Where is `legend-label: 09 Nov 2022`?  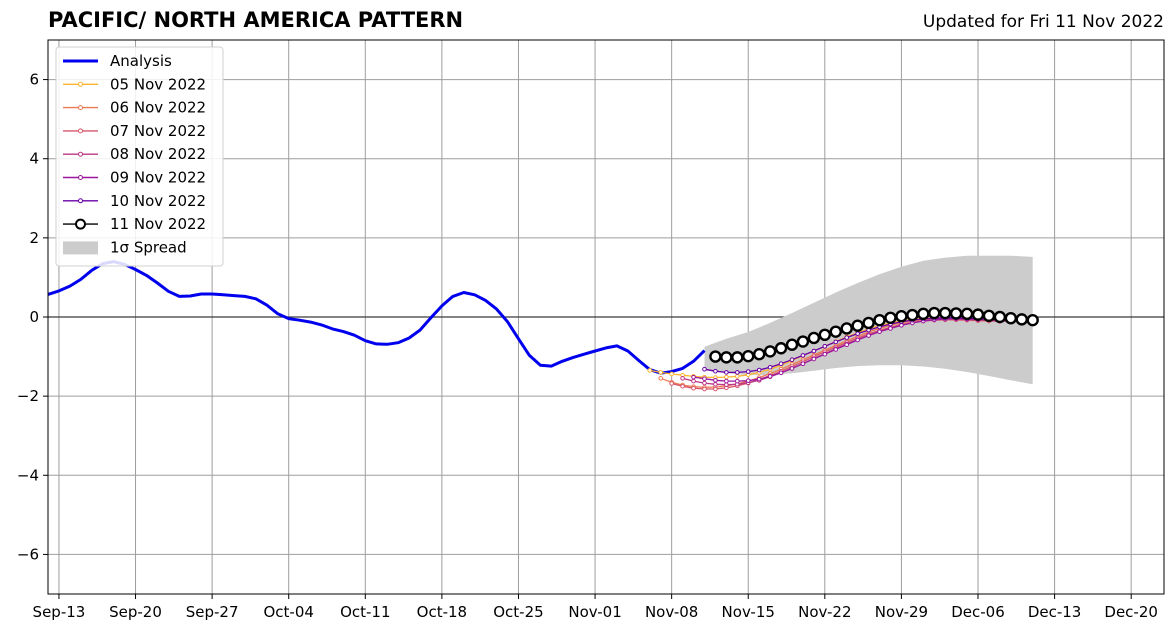
legend-label: 09 Nov 2022 is located at coordinates (158, 178).